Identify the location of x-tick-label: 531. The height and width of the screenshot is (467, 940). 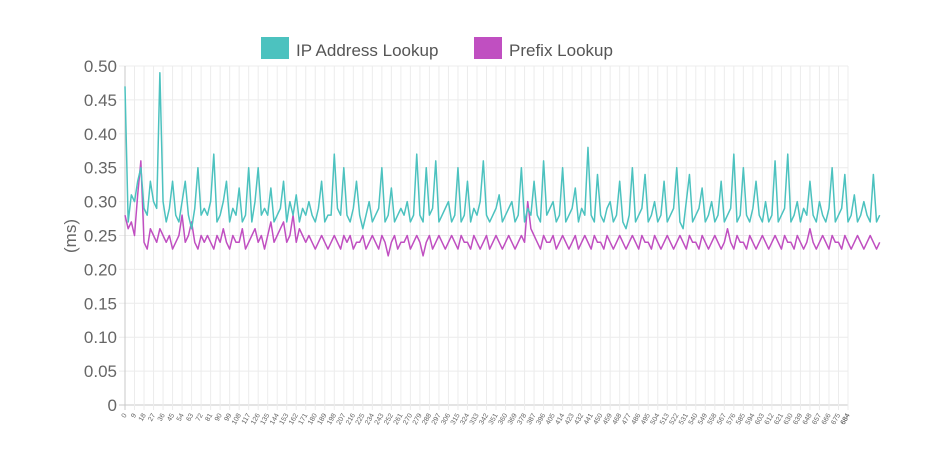
(684, 419).